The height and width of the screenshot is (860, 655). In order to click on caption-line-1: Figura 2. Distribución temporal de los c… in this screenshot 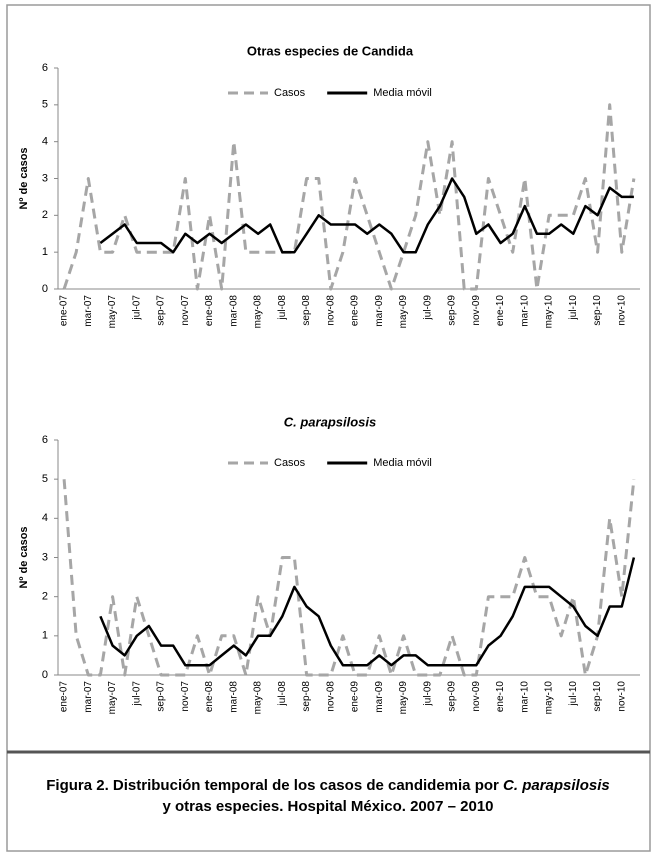, I will do `click(328, 785)`.